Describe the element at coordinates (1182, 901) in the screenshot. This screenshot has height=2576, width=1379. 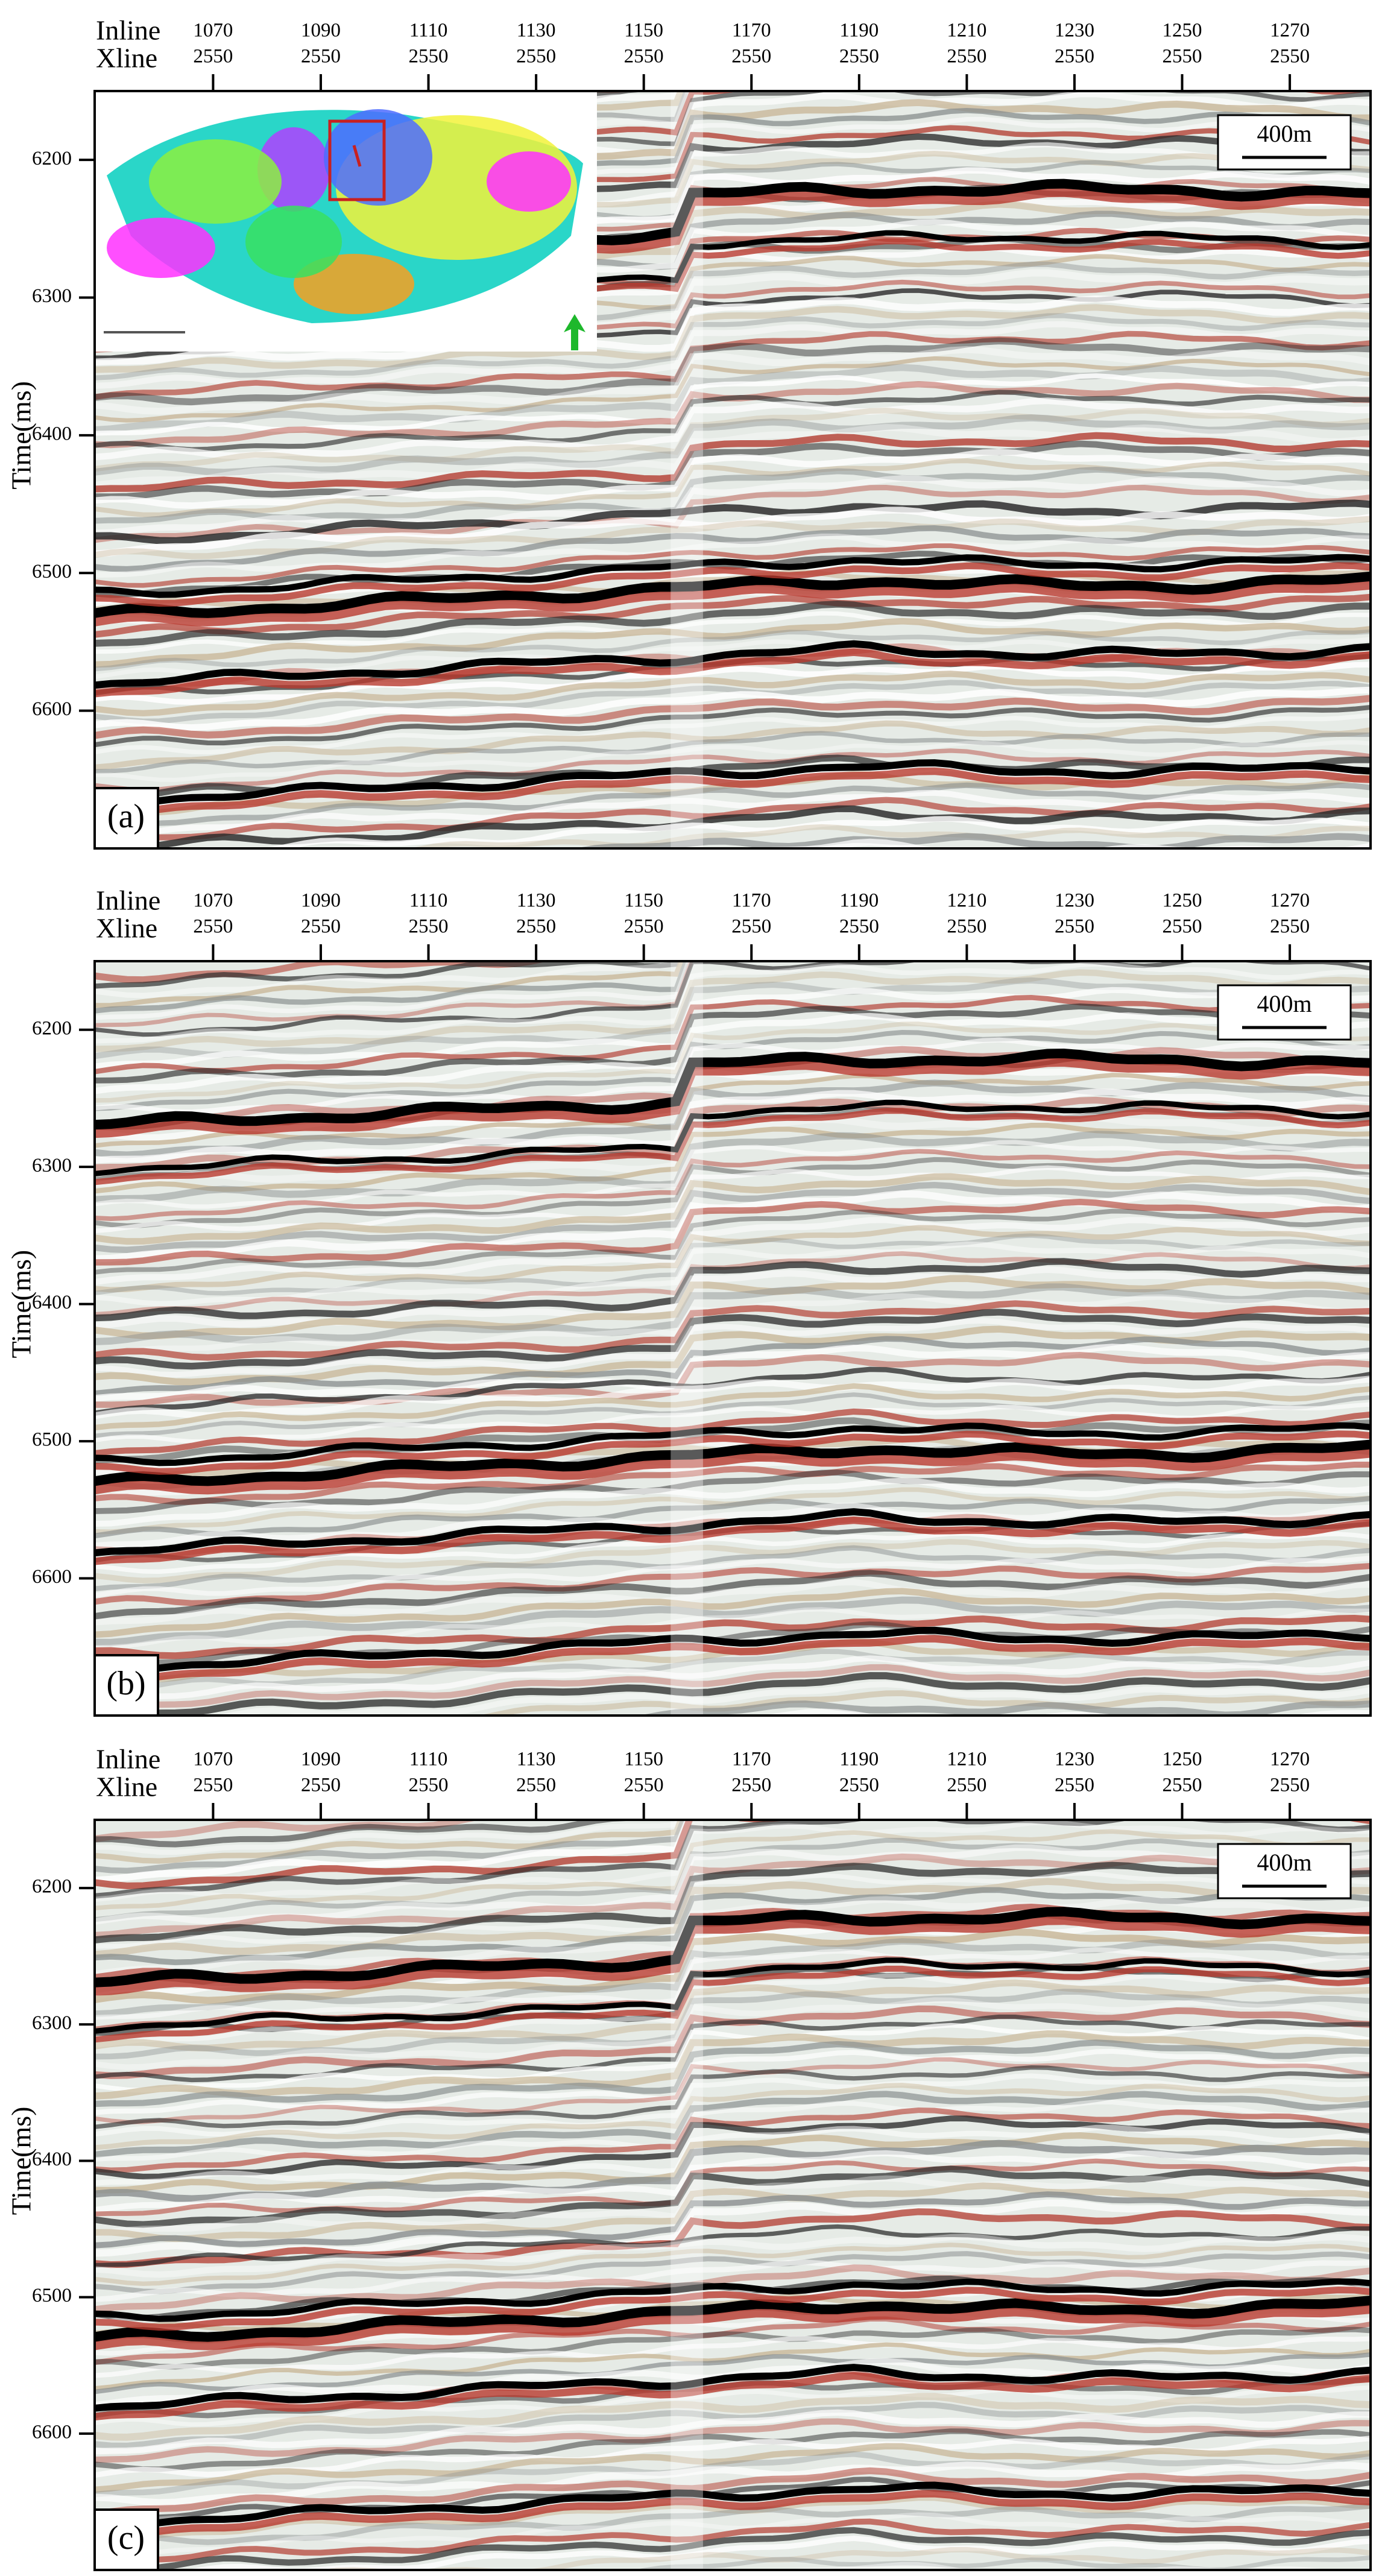
I see `x-tick-label: 1250` at that location.